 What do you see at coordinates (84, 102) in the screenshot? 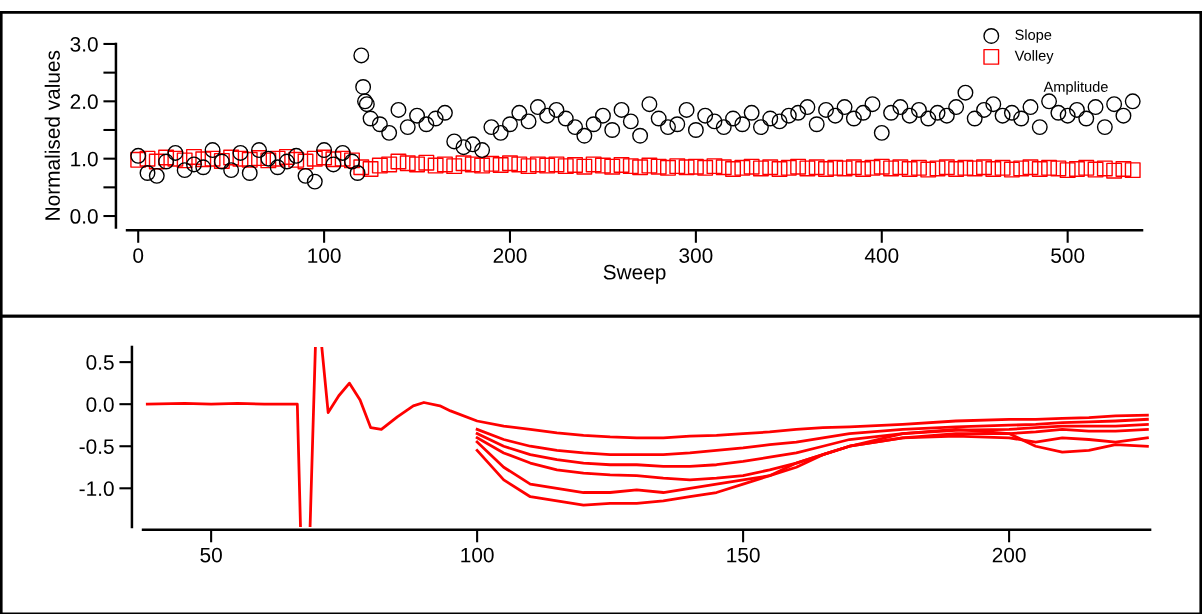
I see `y-tick-label: 2.0` at bounding box center [84, 102].